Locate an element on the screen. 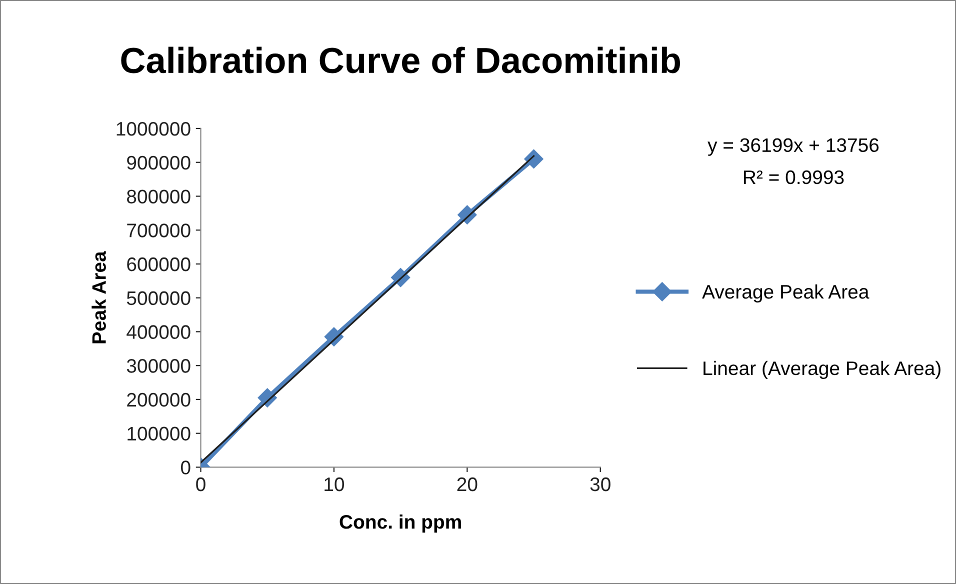  y-tick-label: 500000 is located at coordinates (158, 298).